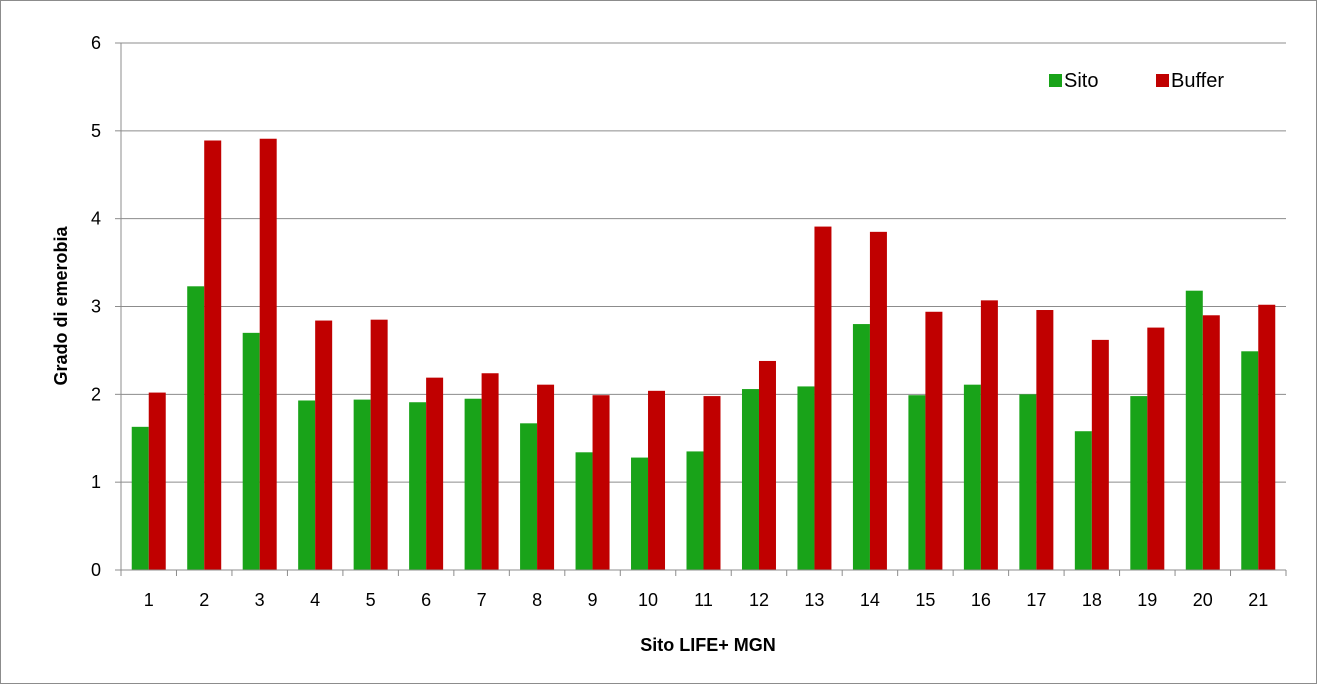 The height and width of the screenshot is (688, 1317). Describe the element at coordinates (96, 482) in the screenshot. I see `y-tick-label-1: 1` at that location.